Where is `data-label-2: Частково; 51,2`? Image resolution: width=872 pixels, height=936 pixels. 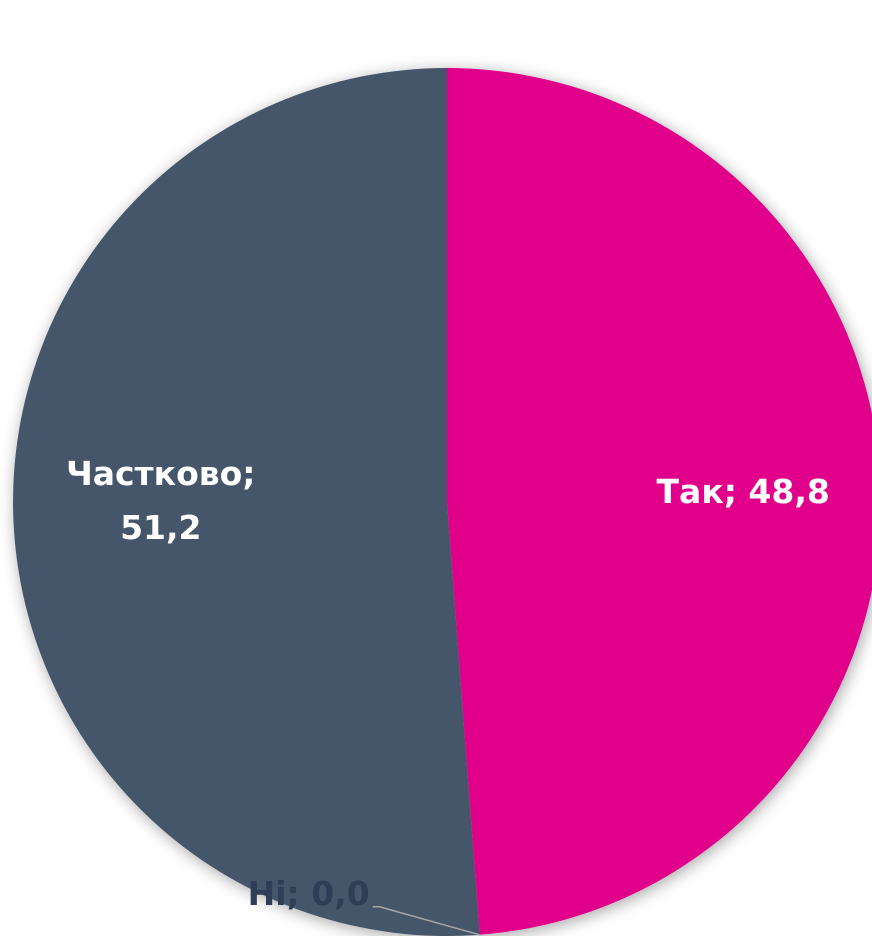
data-label-2: Частково; 51,2 is located at coordinates (160, 500).